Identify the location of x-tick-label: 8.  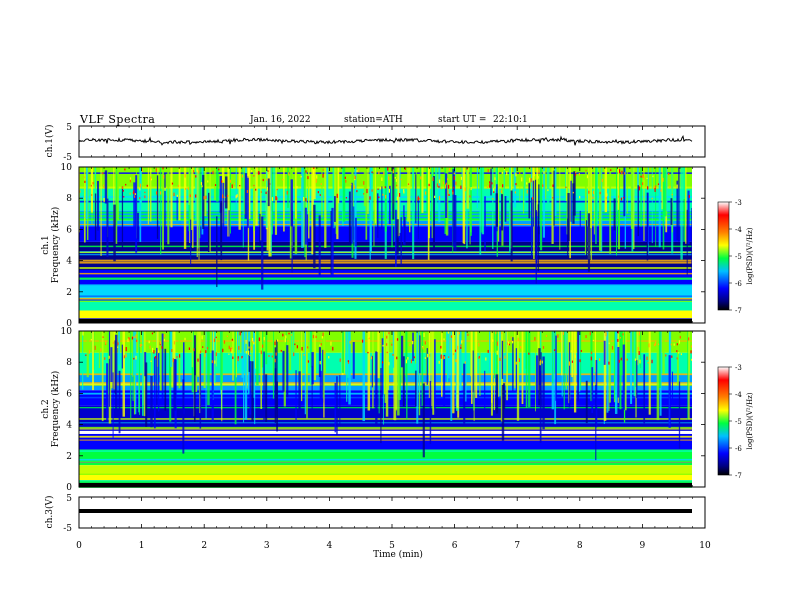
(580, 546).